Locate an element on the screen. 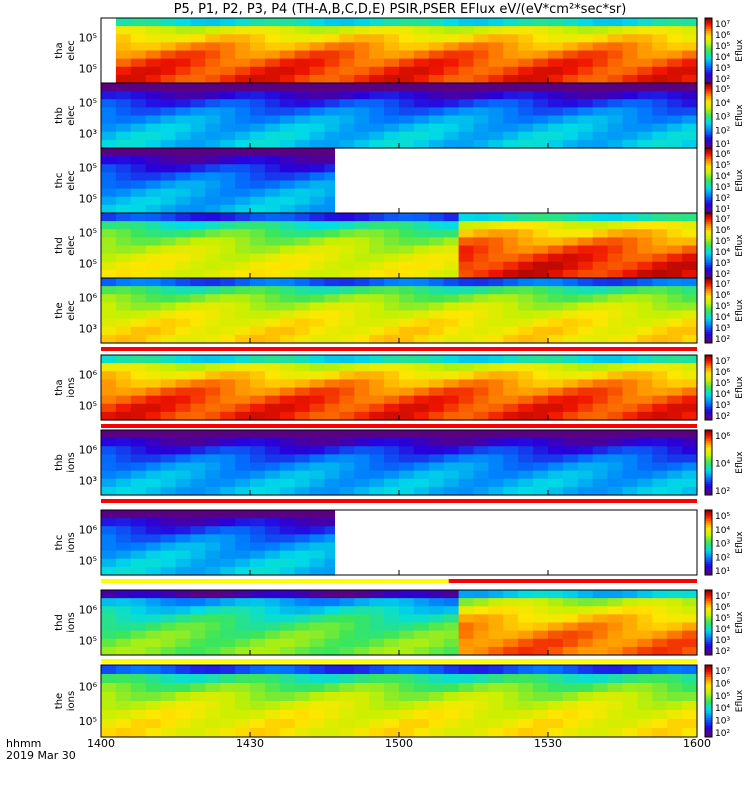 The width and height of the screenshot is (750, 800). panel-species-label: elec is located at coordinates (71, 50).